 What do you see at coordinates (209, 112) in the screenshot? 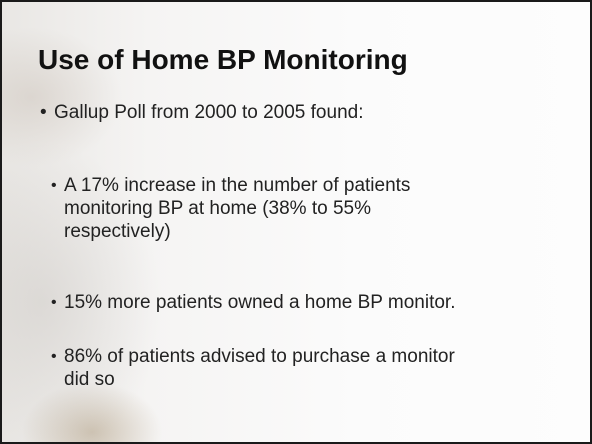
I see `bullet-line: Gallup Poll from 2000 to 2005 found:` at bounding box center [209, 112].